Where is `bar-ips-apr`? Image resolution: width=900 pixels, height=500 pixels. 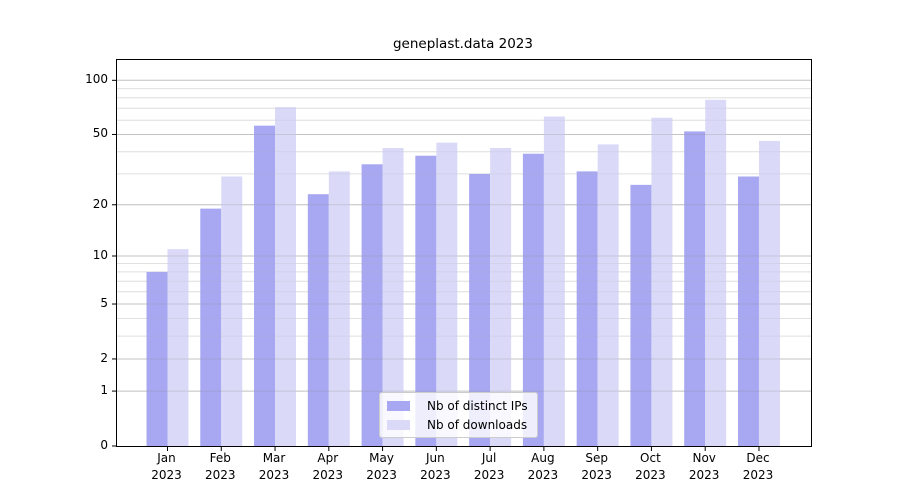 bar-ips-apr is located at coordinates (318, 320).